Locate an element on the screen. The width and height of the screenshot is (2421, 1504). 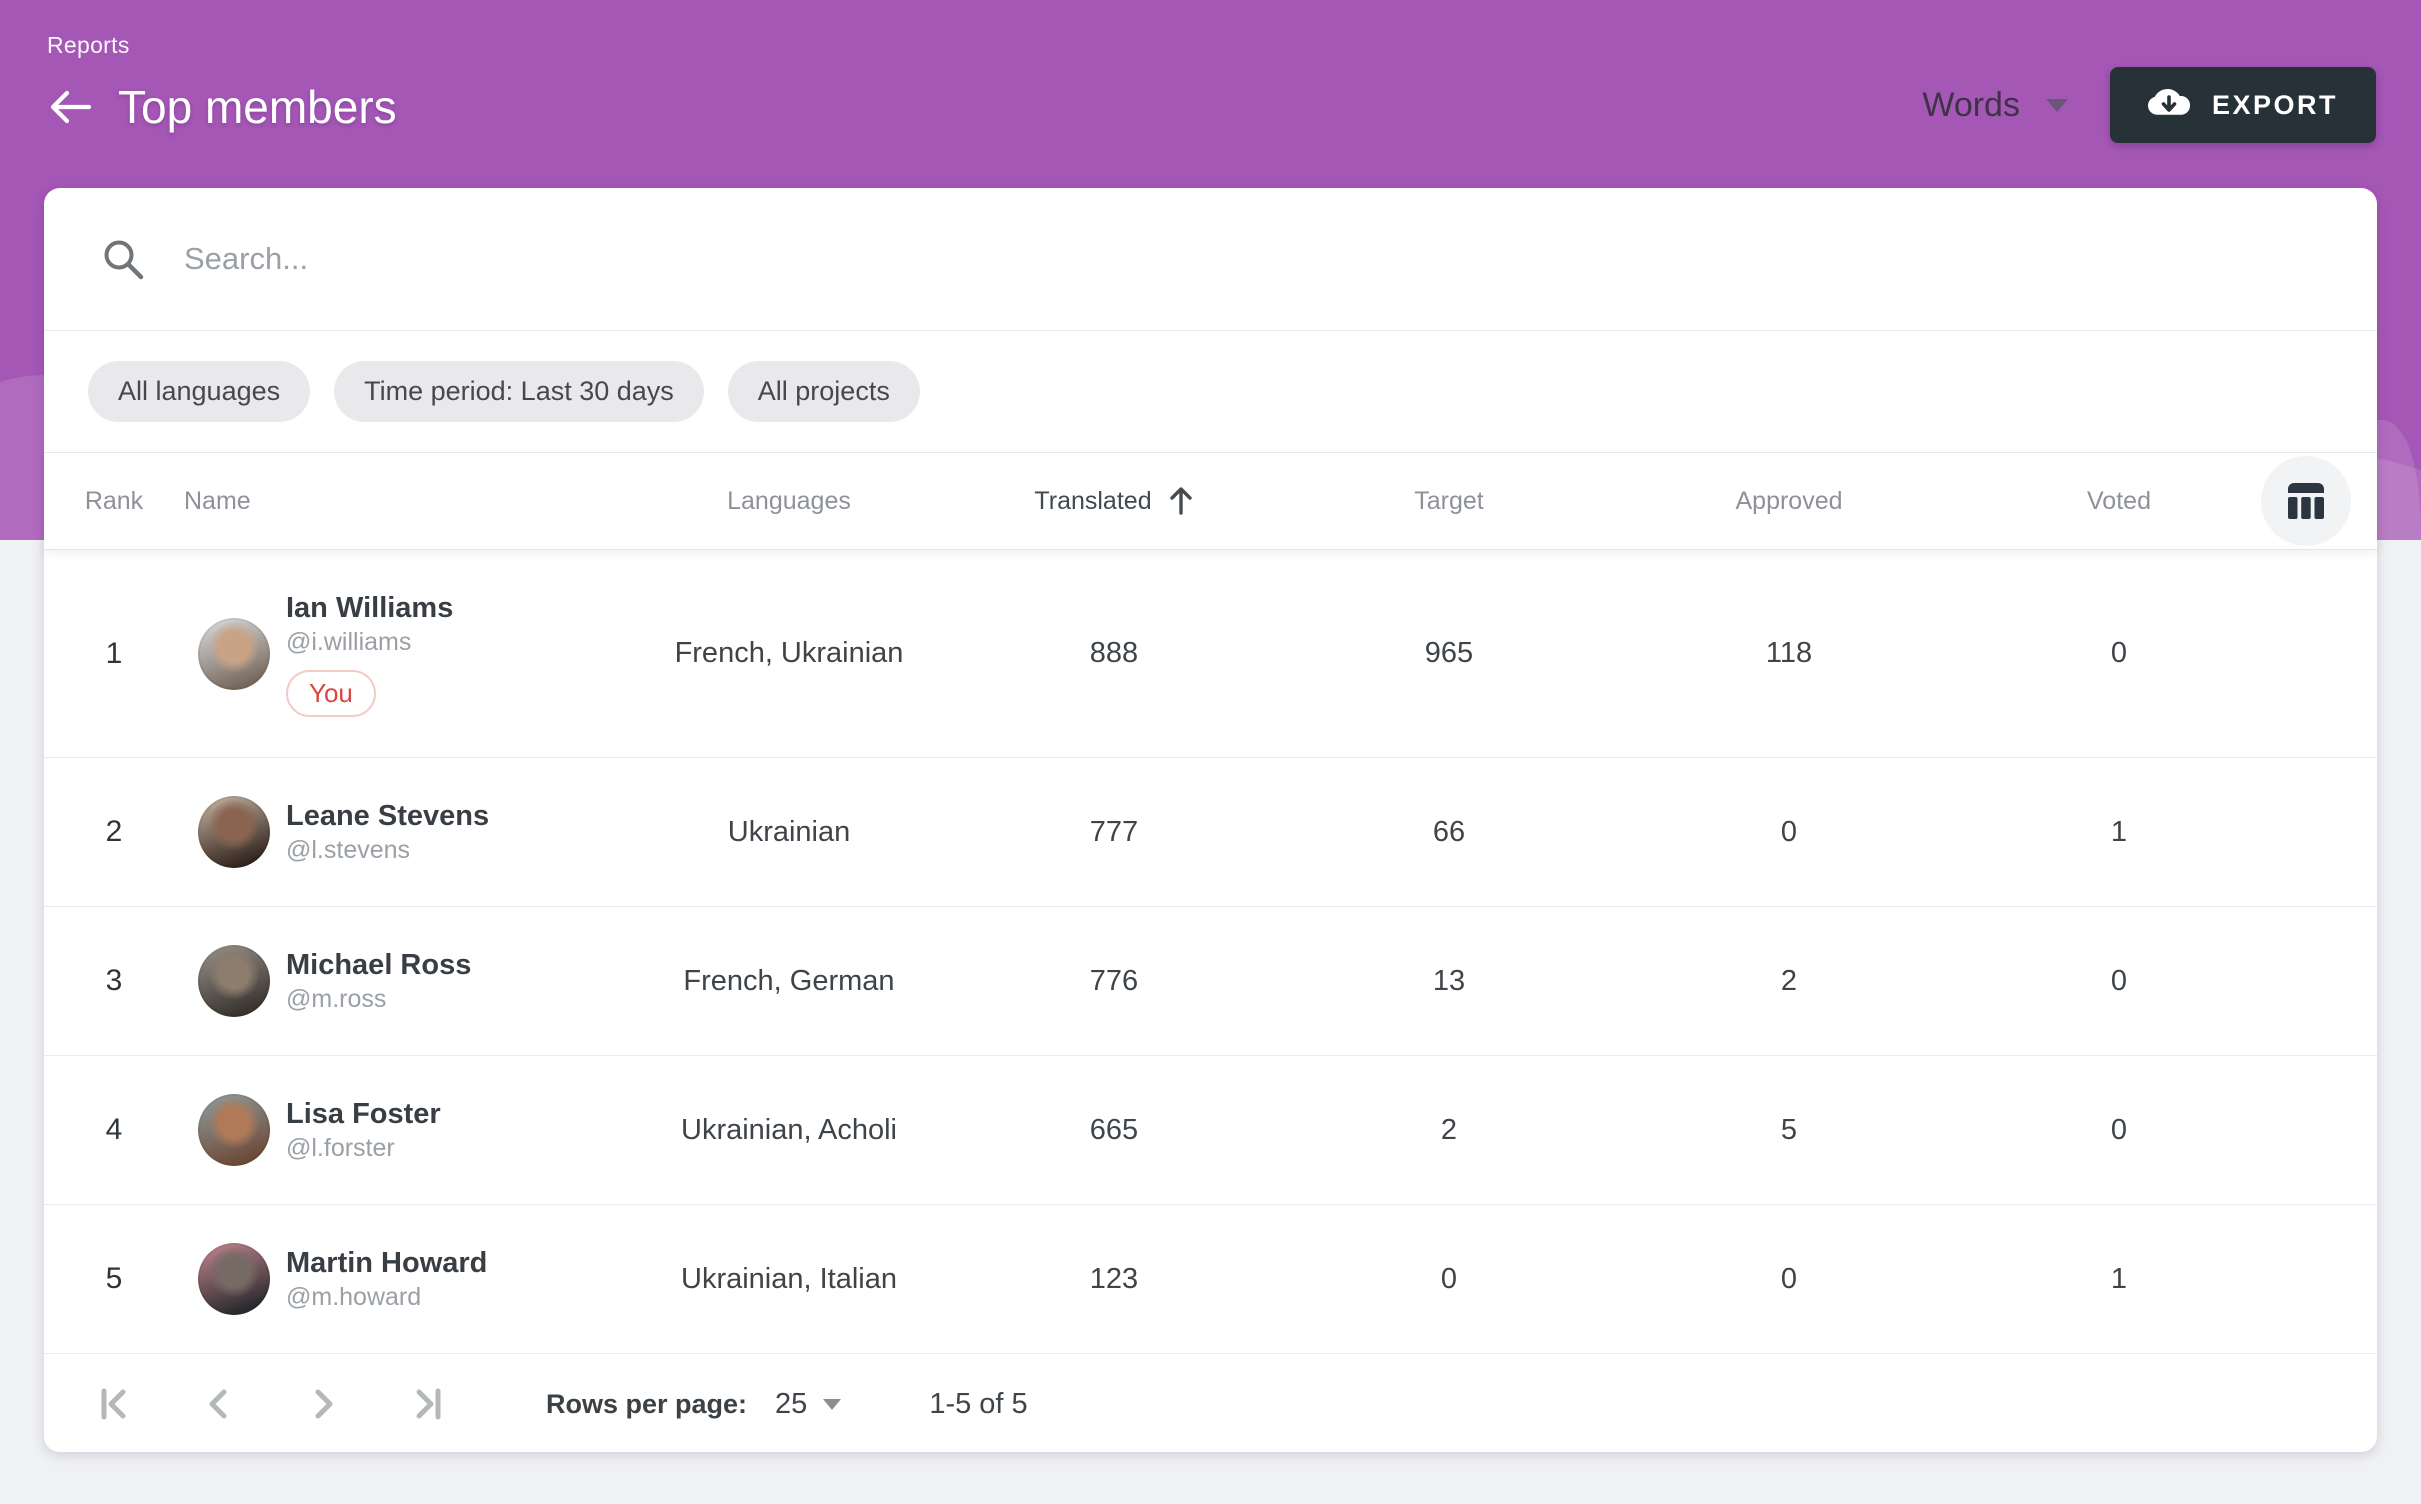
first-page-button is located at coordinates (115, 1404).